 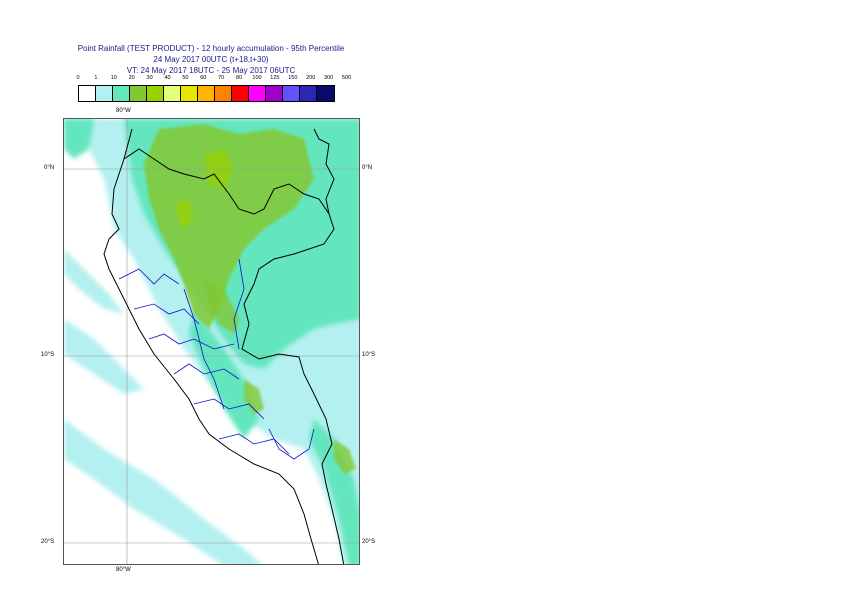 I want to click on legend-tick-label: 20, so click(x=131, y=78).